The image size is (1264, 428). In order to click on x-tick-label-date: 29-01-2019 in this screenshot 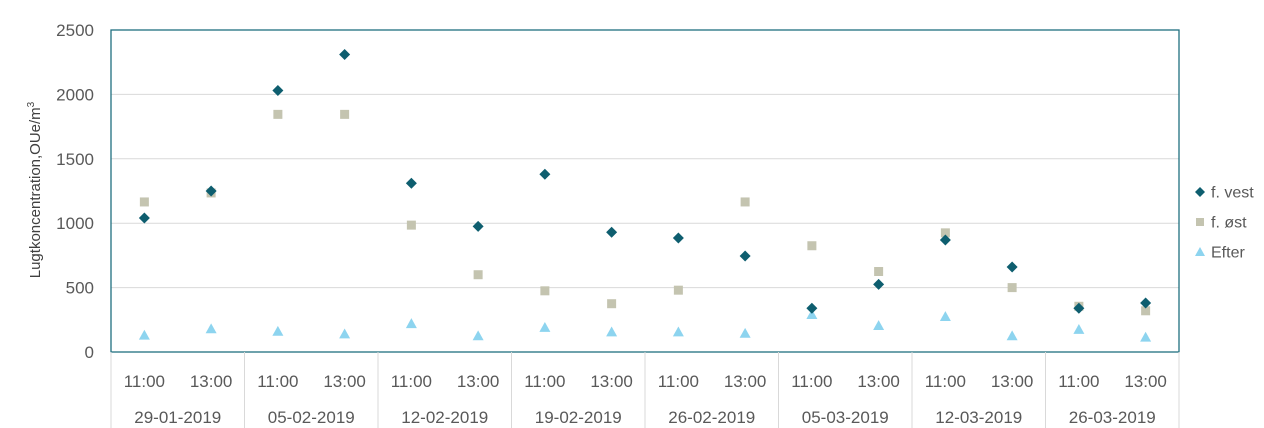, I will do `click(177, 417)`.